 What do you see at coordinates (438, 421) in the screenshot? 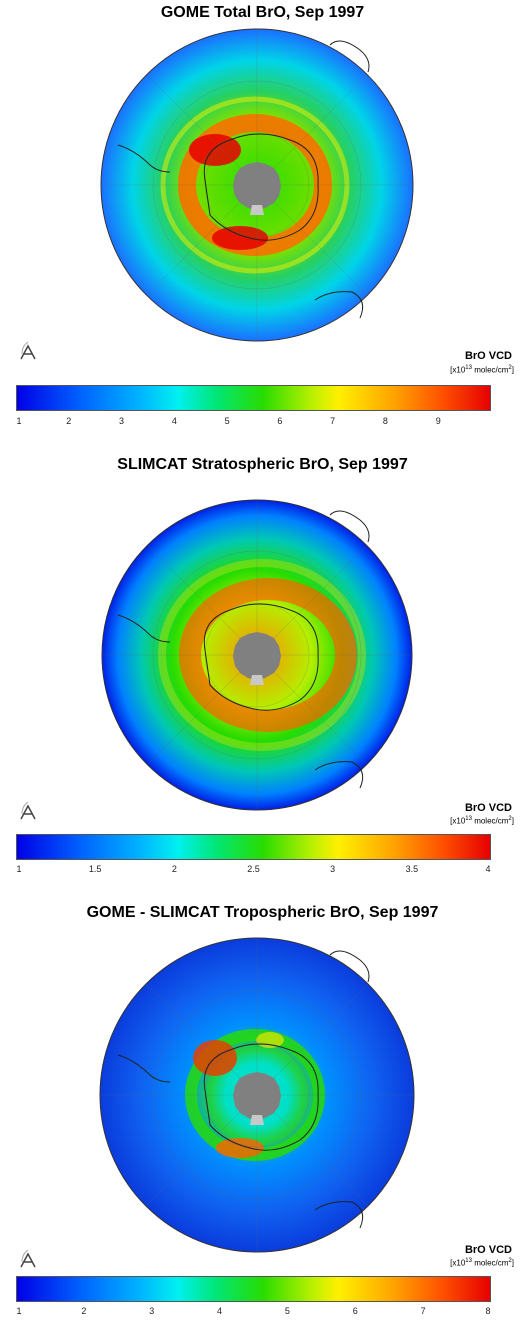
I see `colorbar-tick-label: 9` at bounding box center [438, 421].